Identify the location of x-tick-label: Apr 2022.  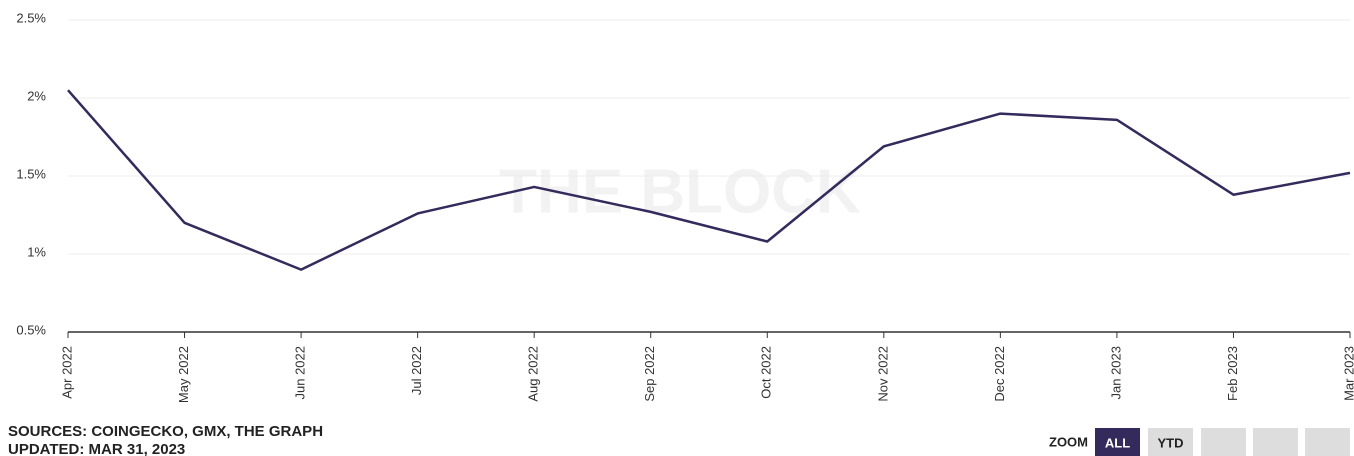
(66, 372).